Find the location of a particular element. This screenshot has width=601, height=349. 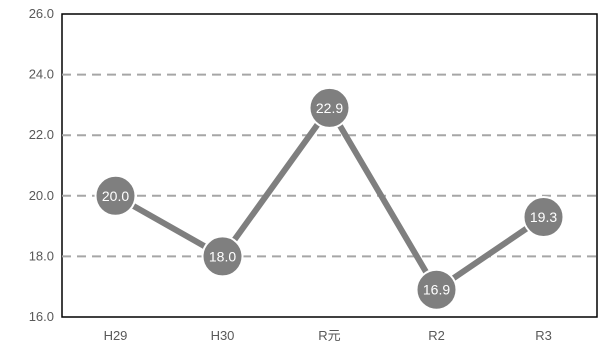

x-tick-label-2: R元 is located at coordinates (329, 335).